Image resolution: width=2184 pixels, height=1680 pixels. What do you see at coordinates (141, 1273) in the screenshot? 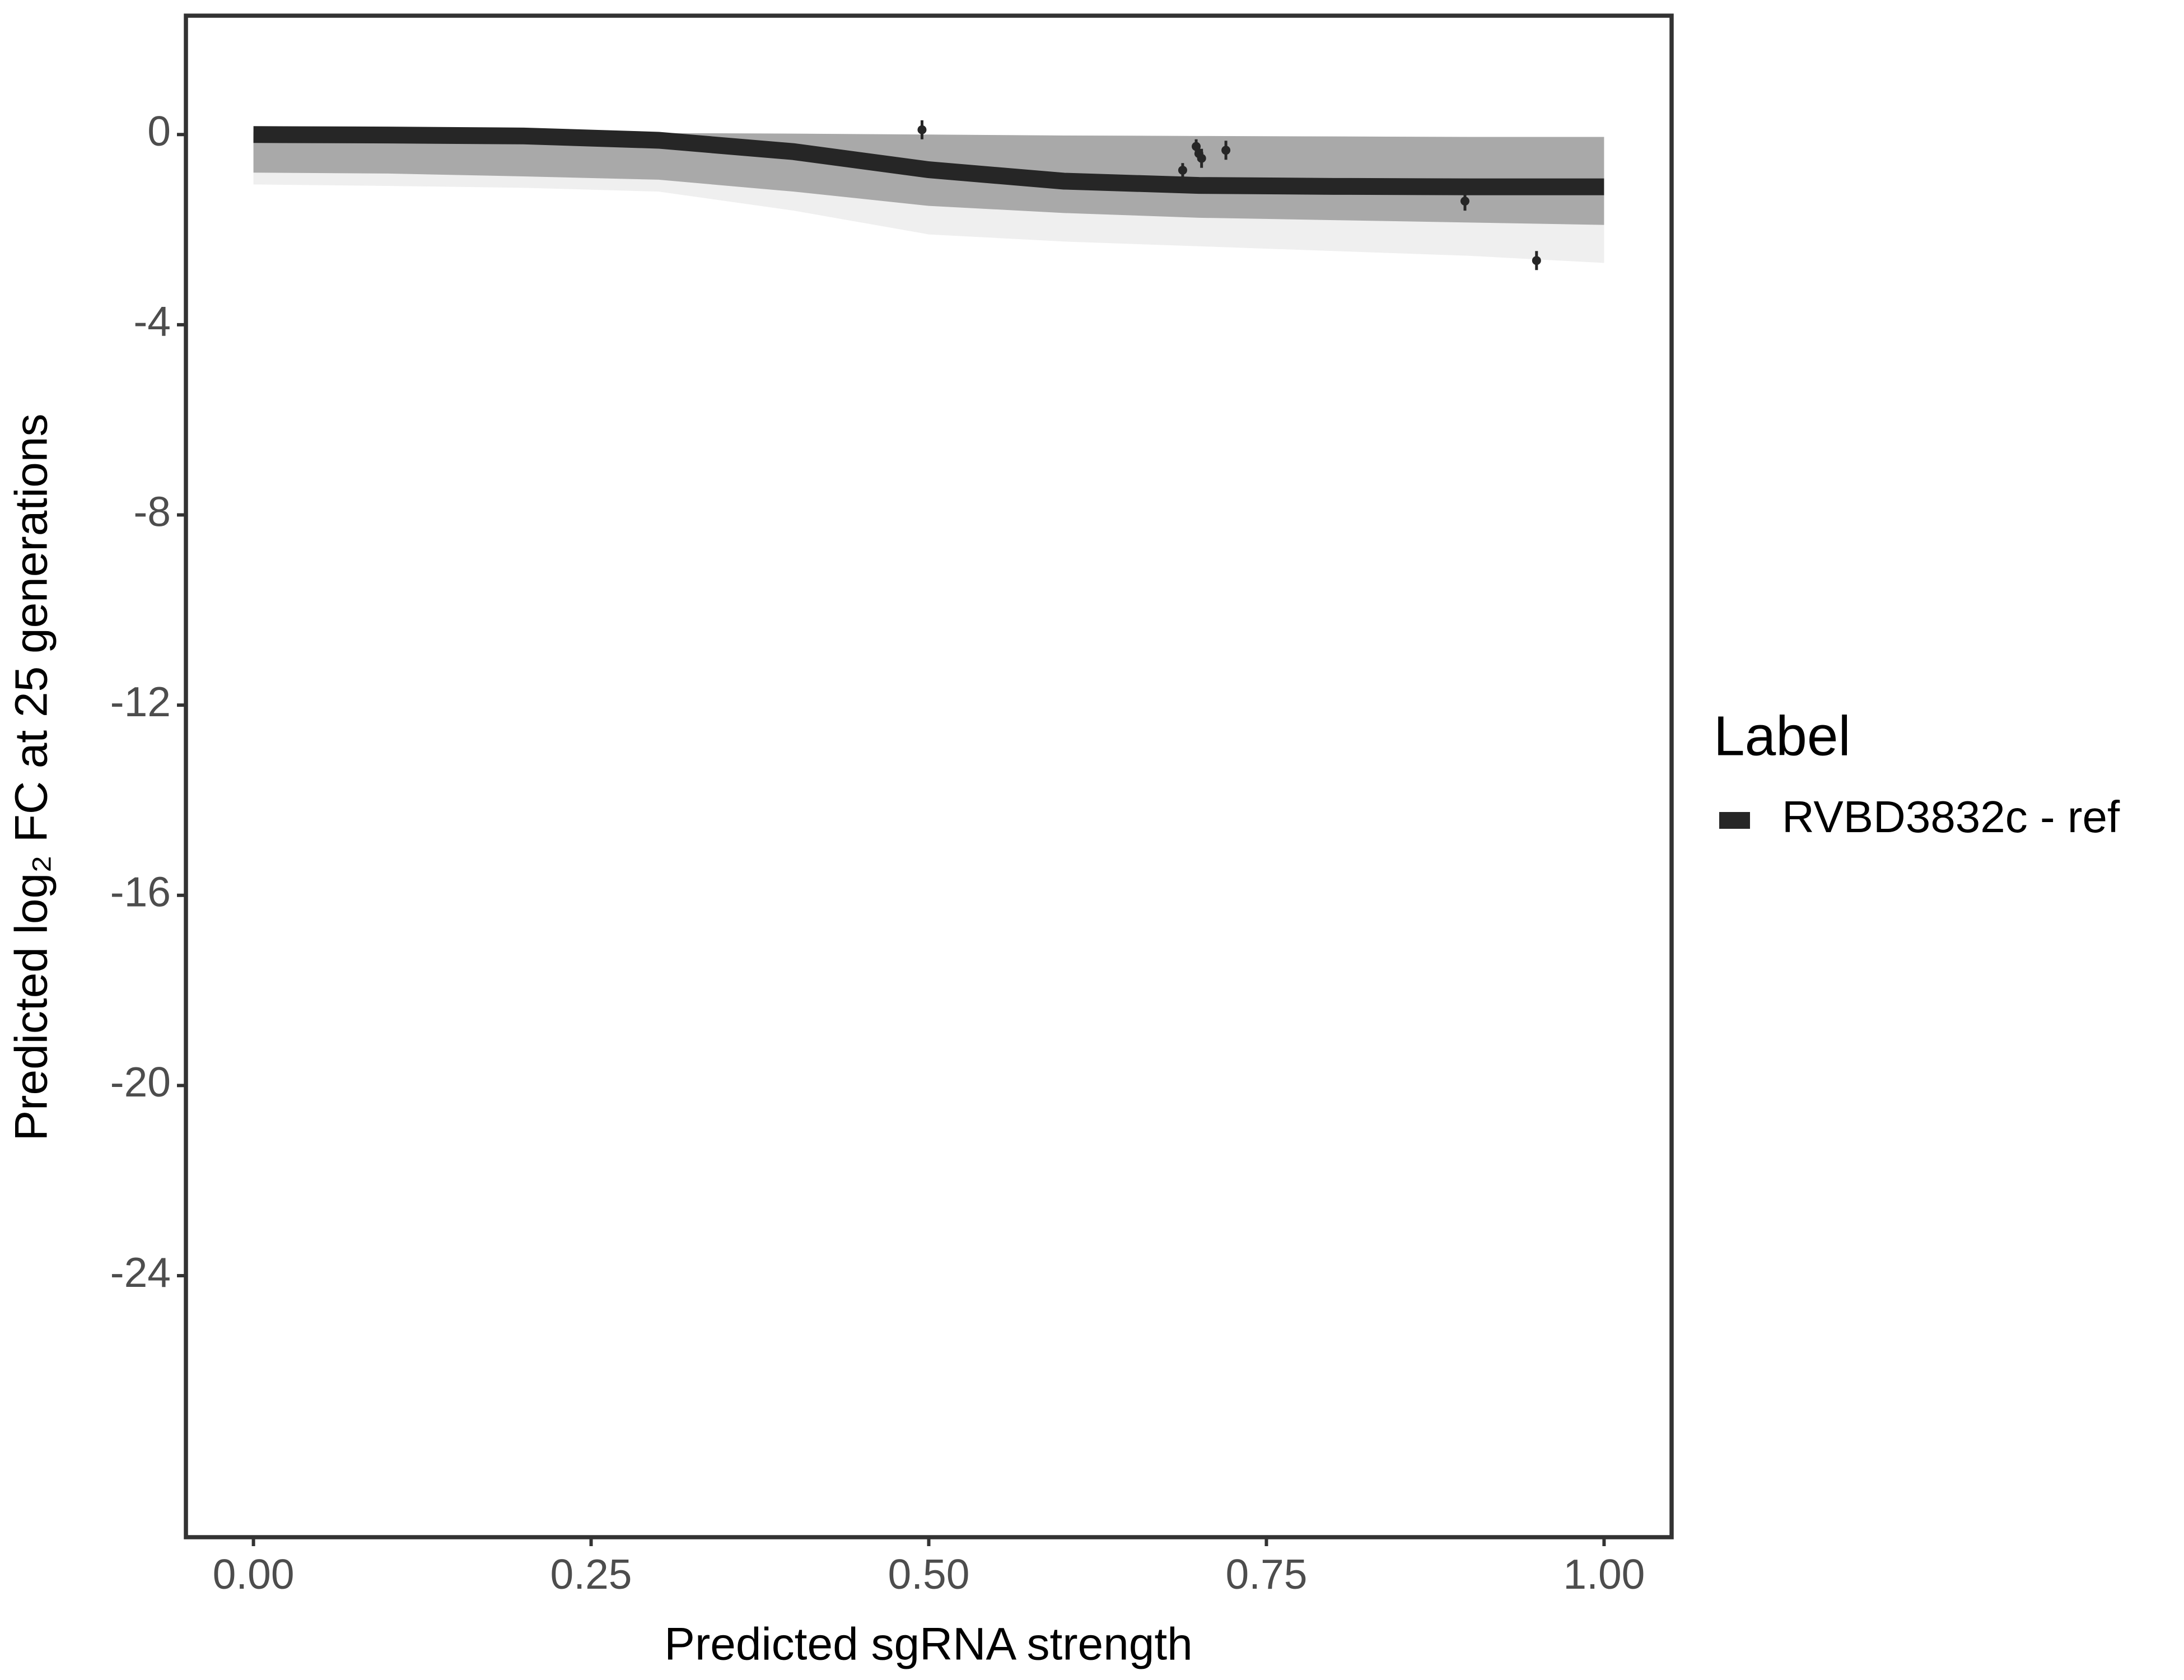
I see `y-tick-label: -24` at bounding box center [141, 1273].